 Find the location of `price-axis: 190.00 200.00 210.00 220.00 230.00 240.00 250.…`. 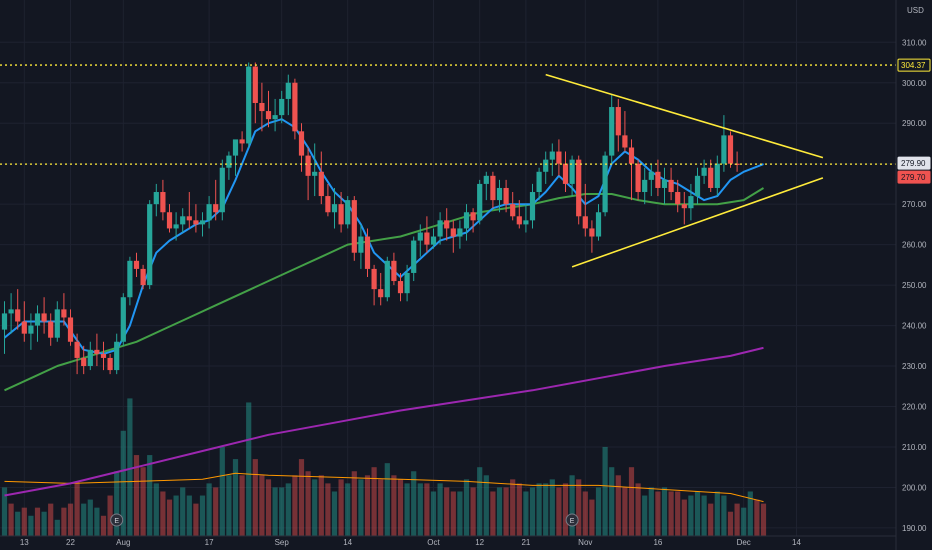

price-axis: 190.00 200.00 210.00 220.00 230.00 240.00 250.… is located at coordinates (913, 275).